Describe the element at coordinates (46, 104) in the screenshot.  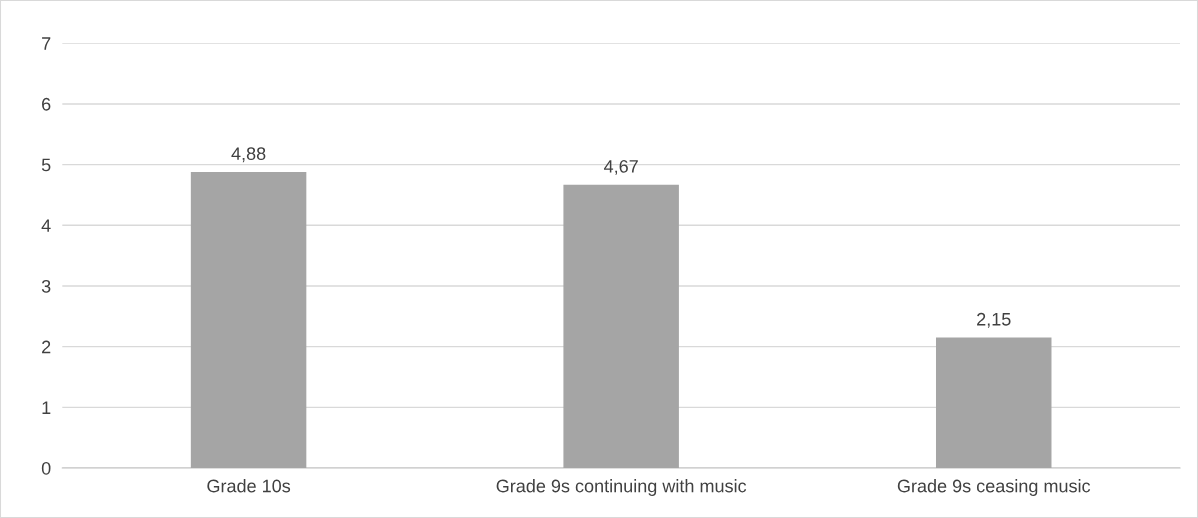
I see `y-tick-label: 6` at that location.